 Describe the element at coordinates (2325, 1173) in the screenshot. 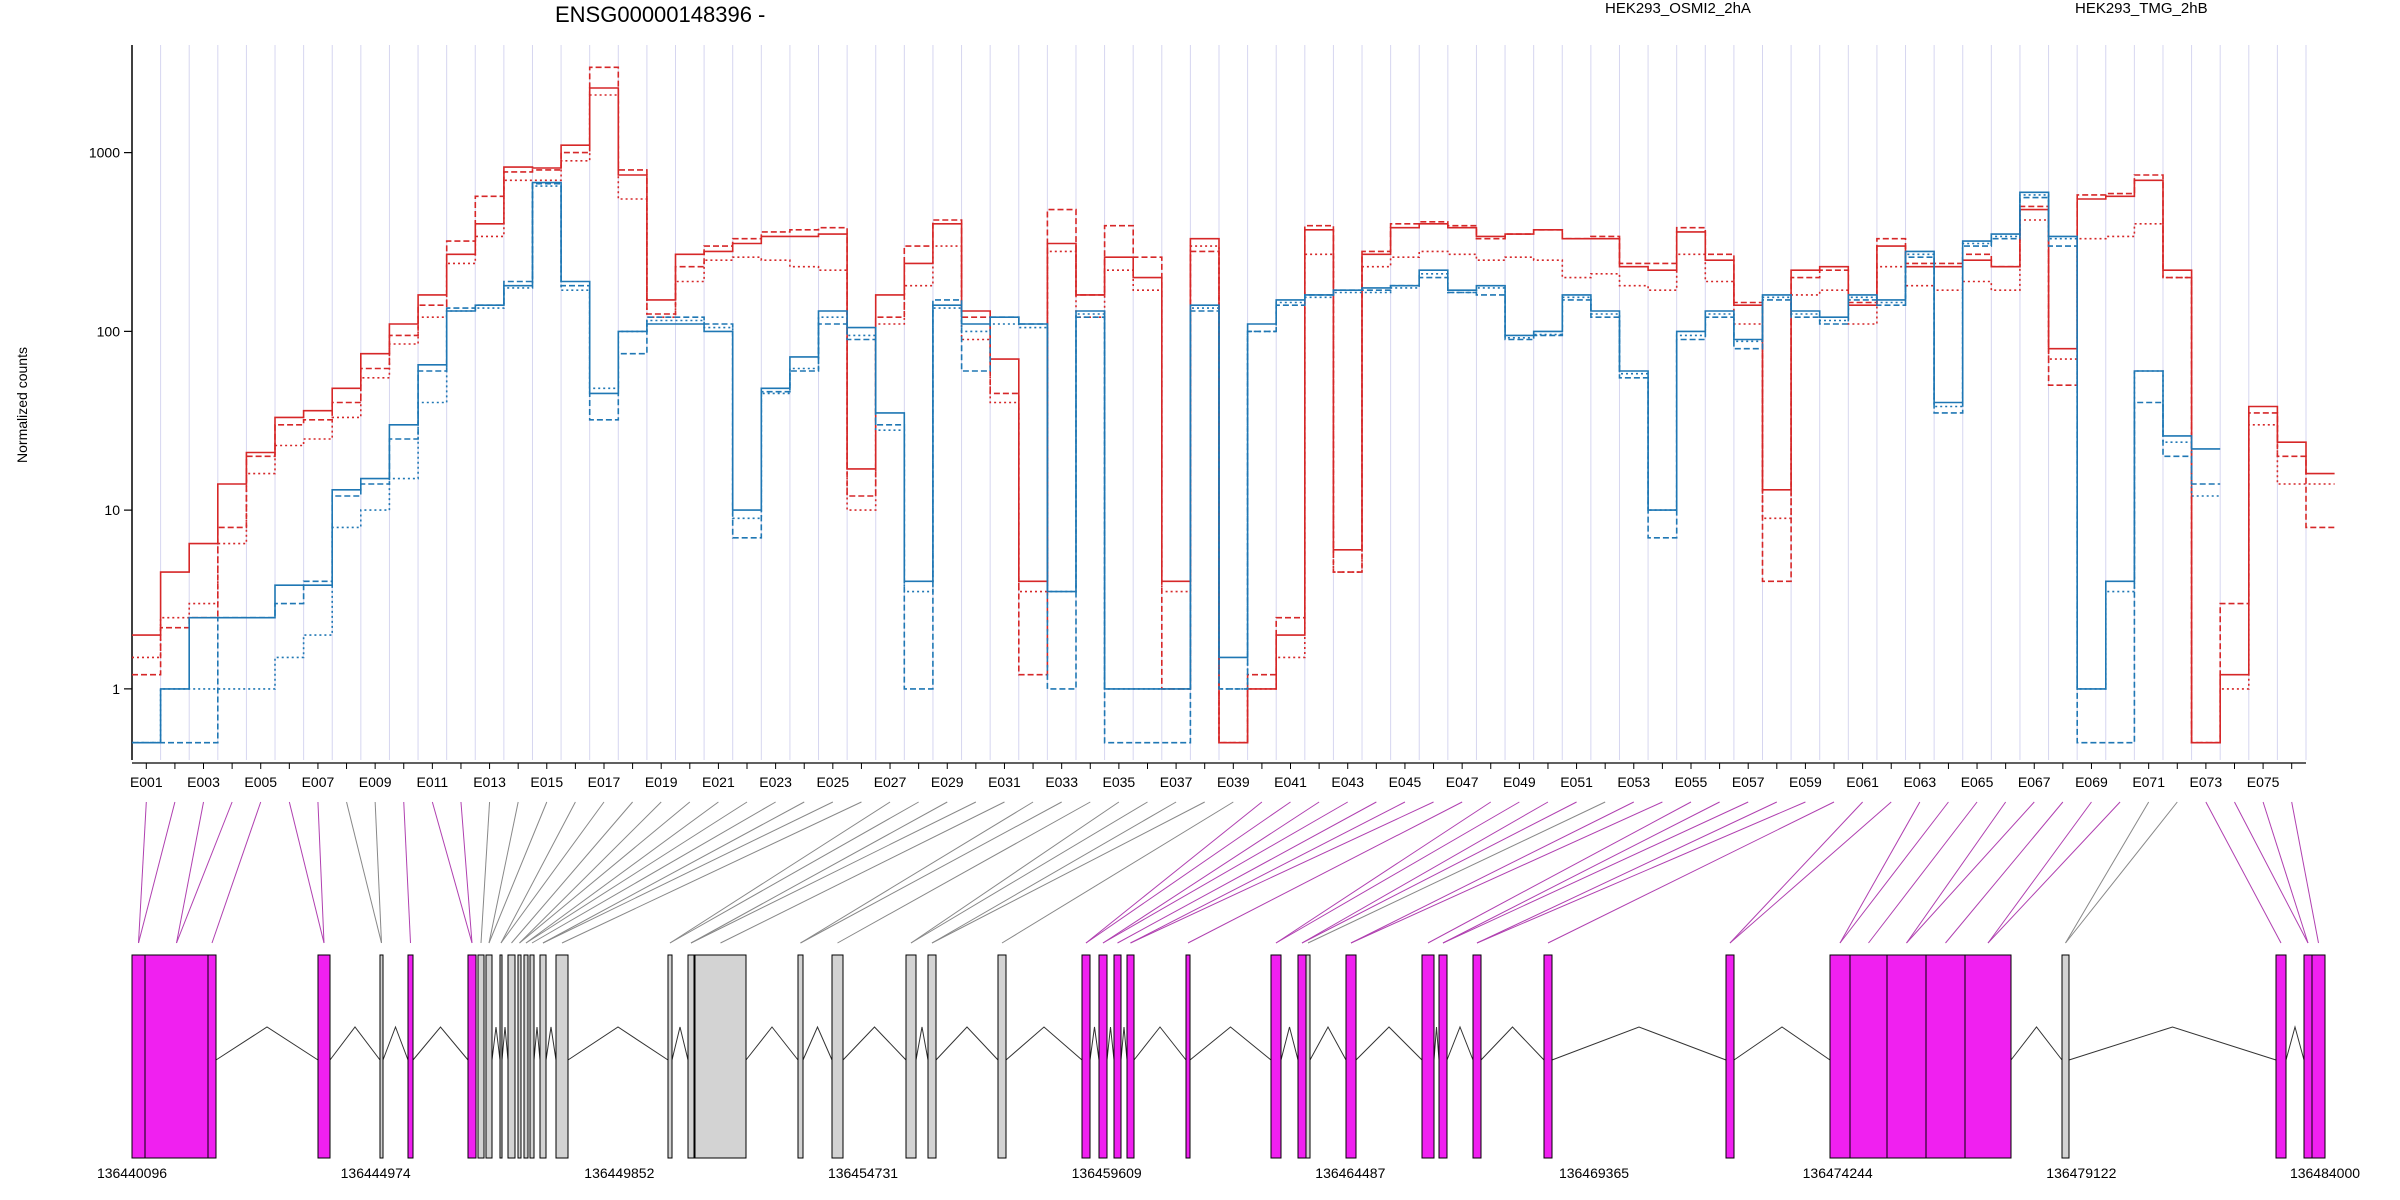

I see `coordinate-label: 136484000` at that location.